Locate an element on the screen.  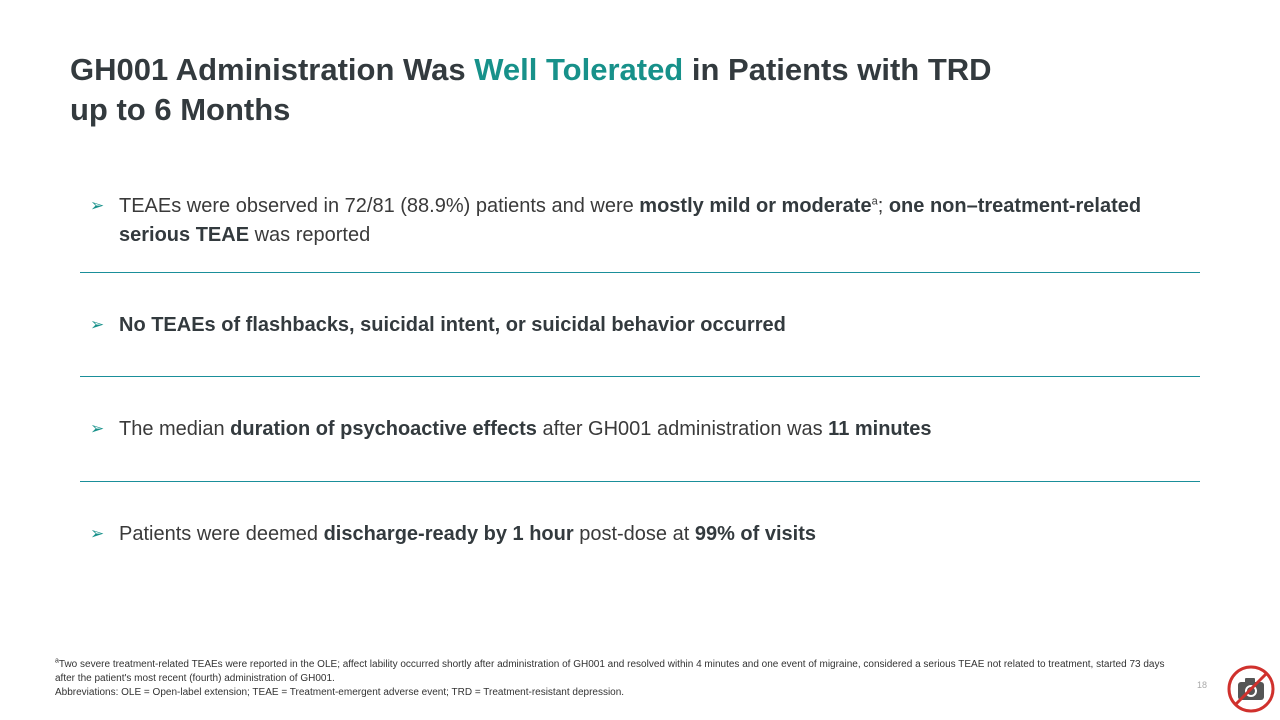
title-line2: up to 6 Months is located at coordinates (180, 109).